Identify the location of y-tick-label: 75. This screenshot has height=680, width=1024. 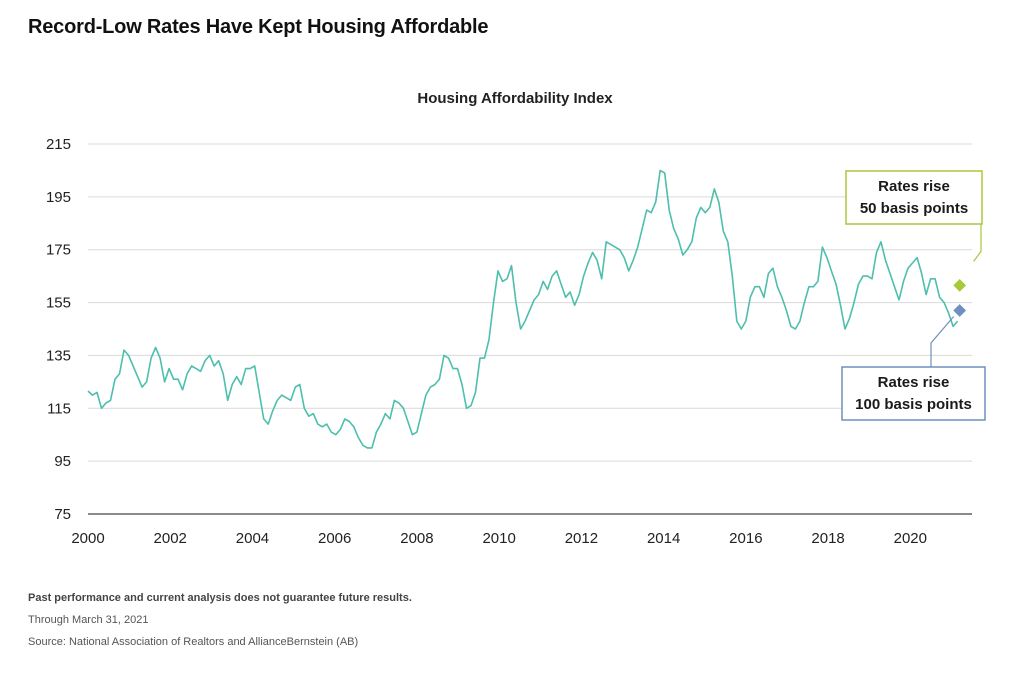
(62, 514).